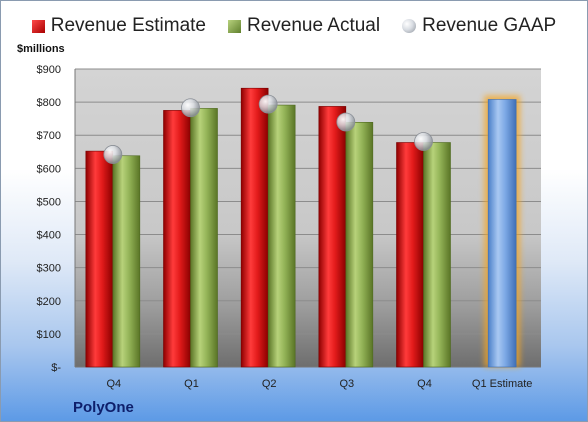 Image resolution: width=588 pixels, height=422 pixels. Describe the element at coordinates (56, 368) in the screenshot. I see `y-tick-label: $-` at that location.